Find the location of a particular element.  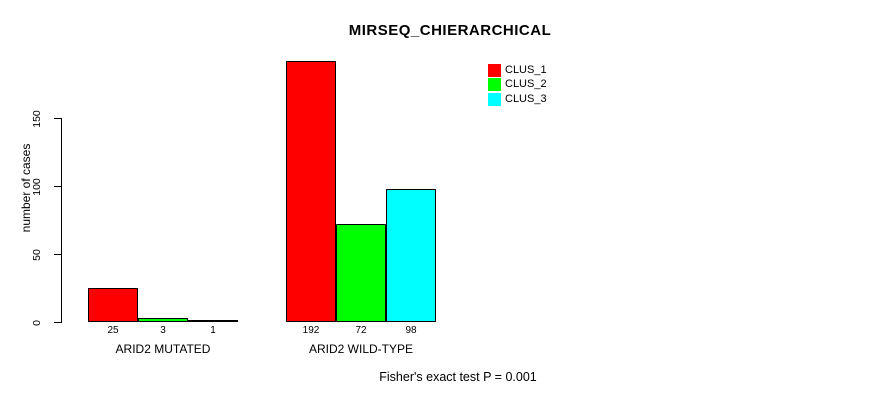

legend-item-clus-1: CLUS_1 is located at coordinates (517, 70).